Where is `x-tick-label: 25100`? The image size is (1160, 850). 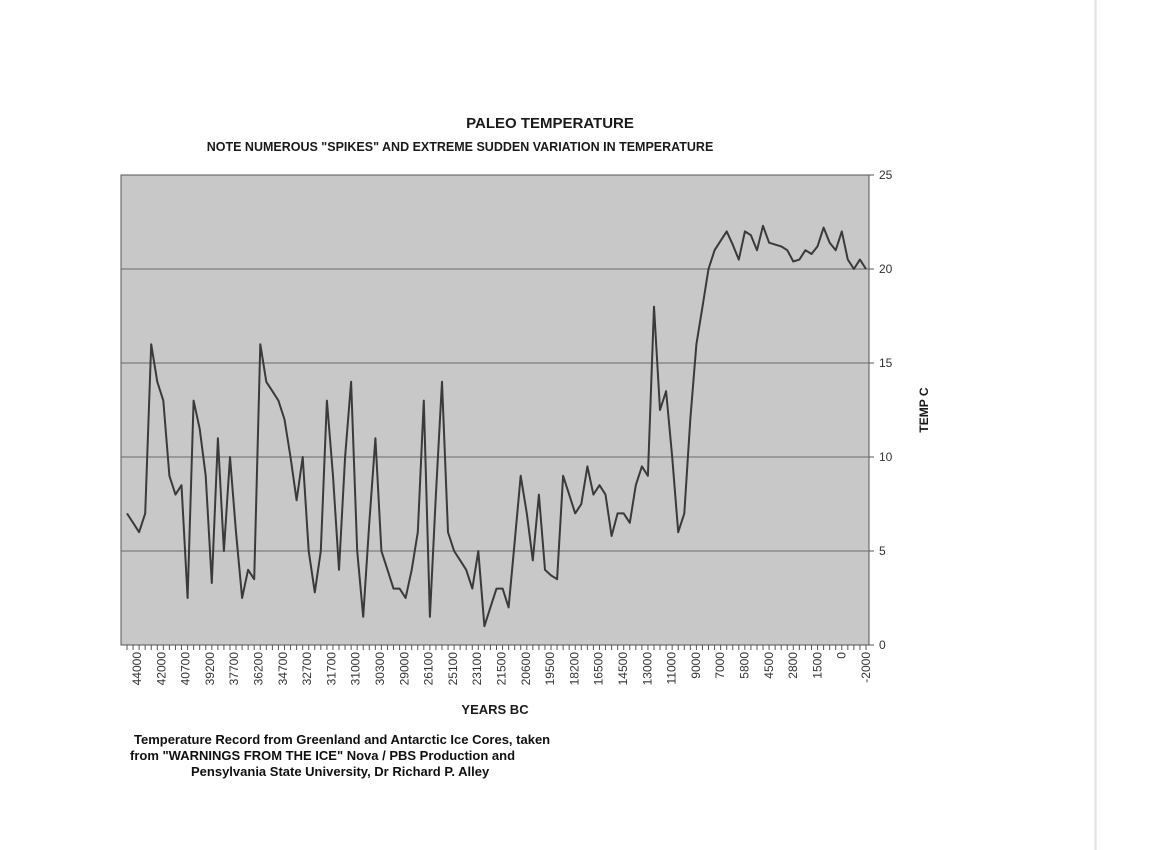 x-tick-label: 25100 is located at coordinates (453, 669).